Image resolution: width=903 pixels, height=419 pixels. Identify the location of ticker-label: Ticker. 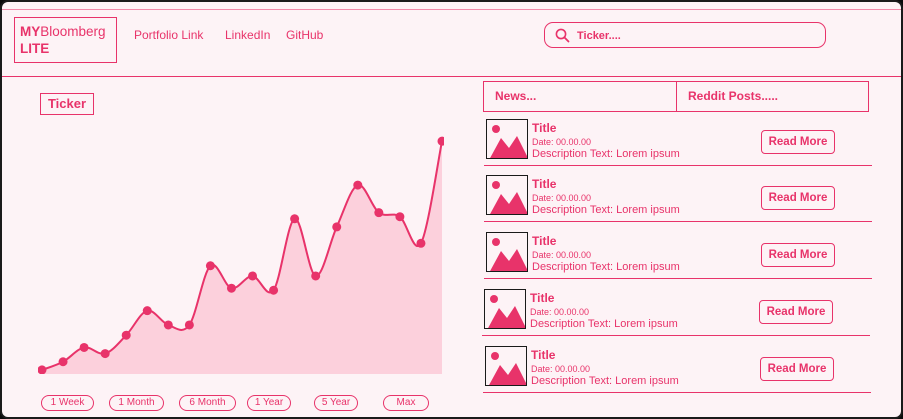
(67, 104).